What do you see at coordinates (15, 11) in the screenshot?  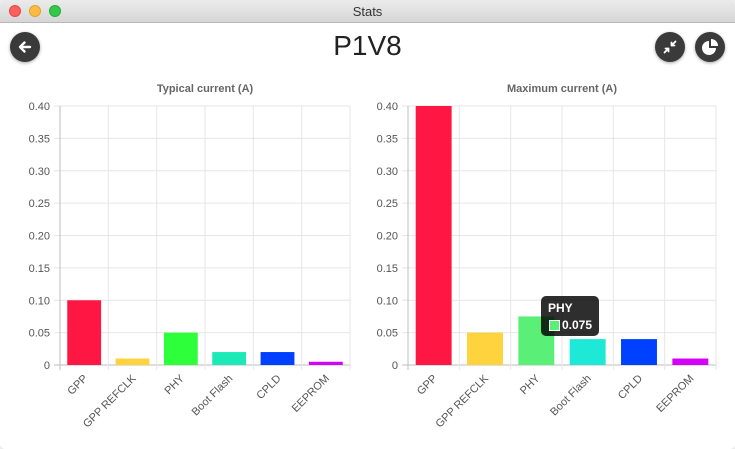 I see `close-window-button` at bounding box center [15, 11].